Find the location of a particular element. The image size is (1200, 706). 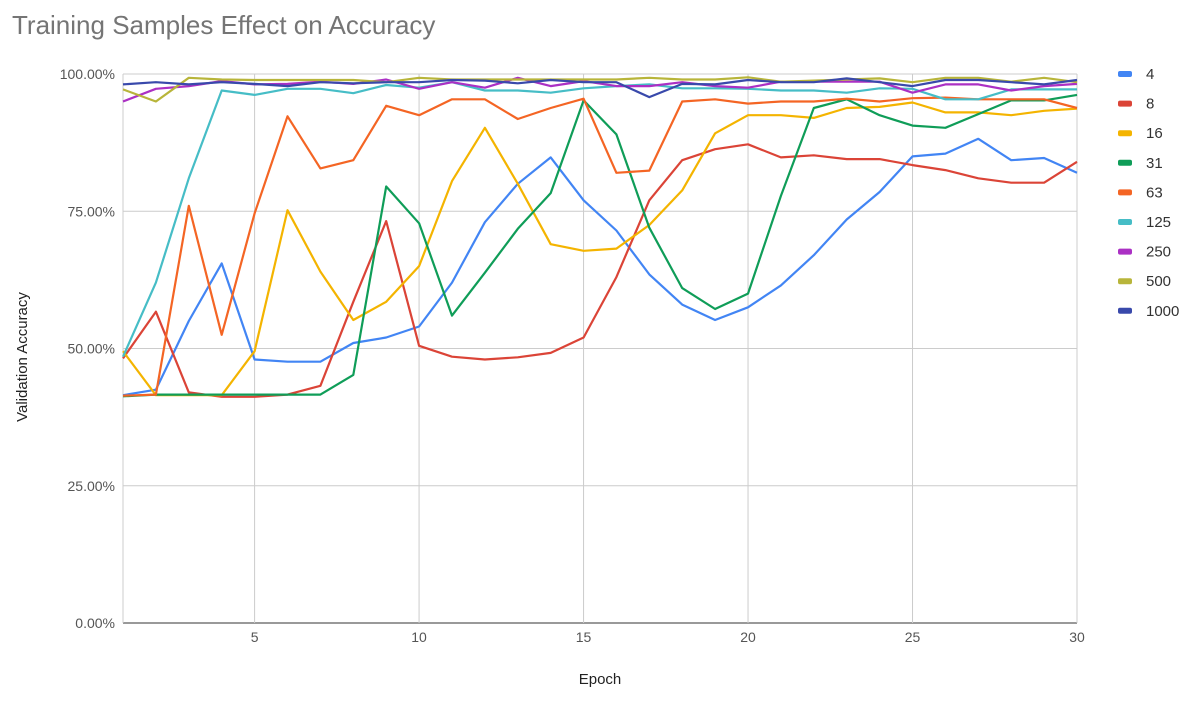

x-tick-label: 20 is located at coordinates (748, 637).